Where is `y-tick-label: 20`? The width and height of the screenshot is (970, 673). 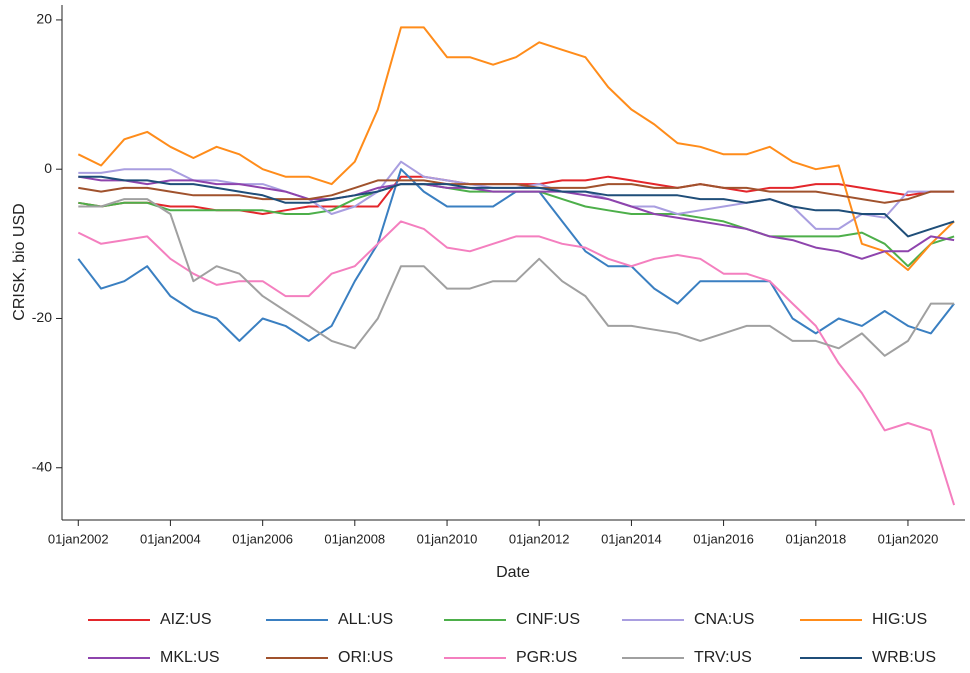 y-tick-label: 20 is located at coordinates (44, 19).